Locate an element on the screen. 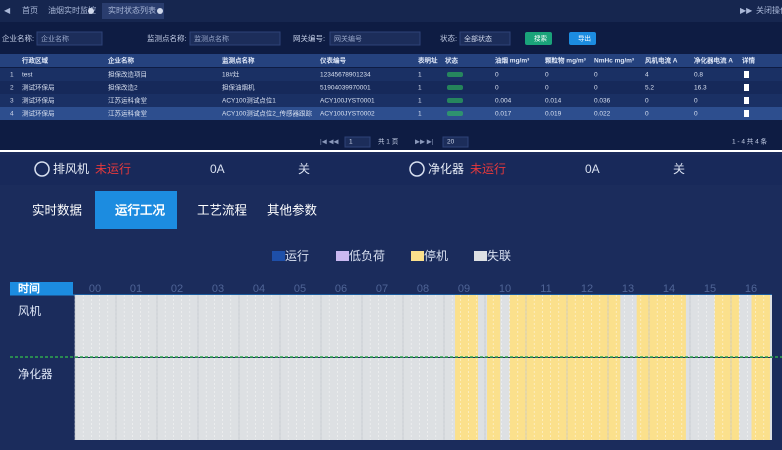 The image size is (782, 450). filter-label: 网关编号: is located at coordinates (309, 38).